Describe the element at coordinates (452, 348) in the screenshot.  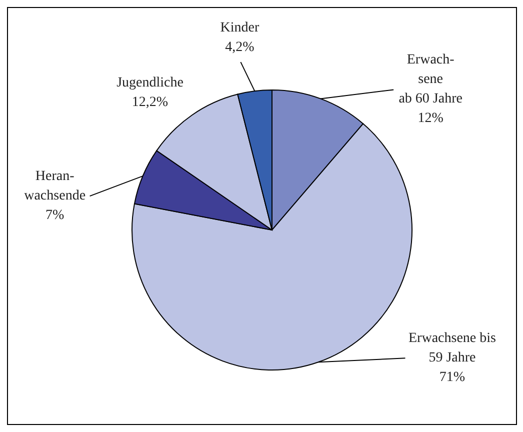
I see `slice-label: Erwachsene bis 59 Jahre` at that location.